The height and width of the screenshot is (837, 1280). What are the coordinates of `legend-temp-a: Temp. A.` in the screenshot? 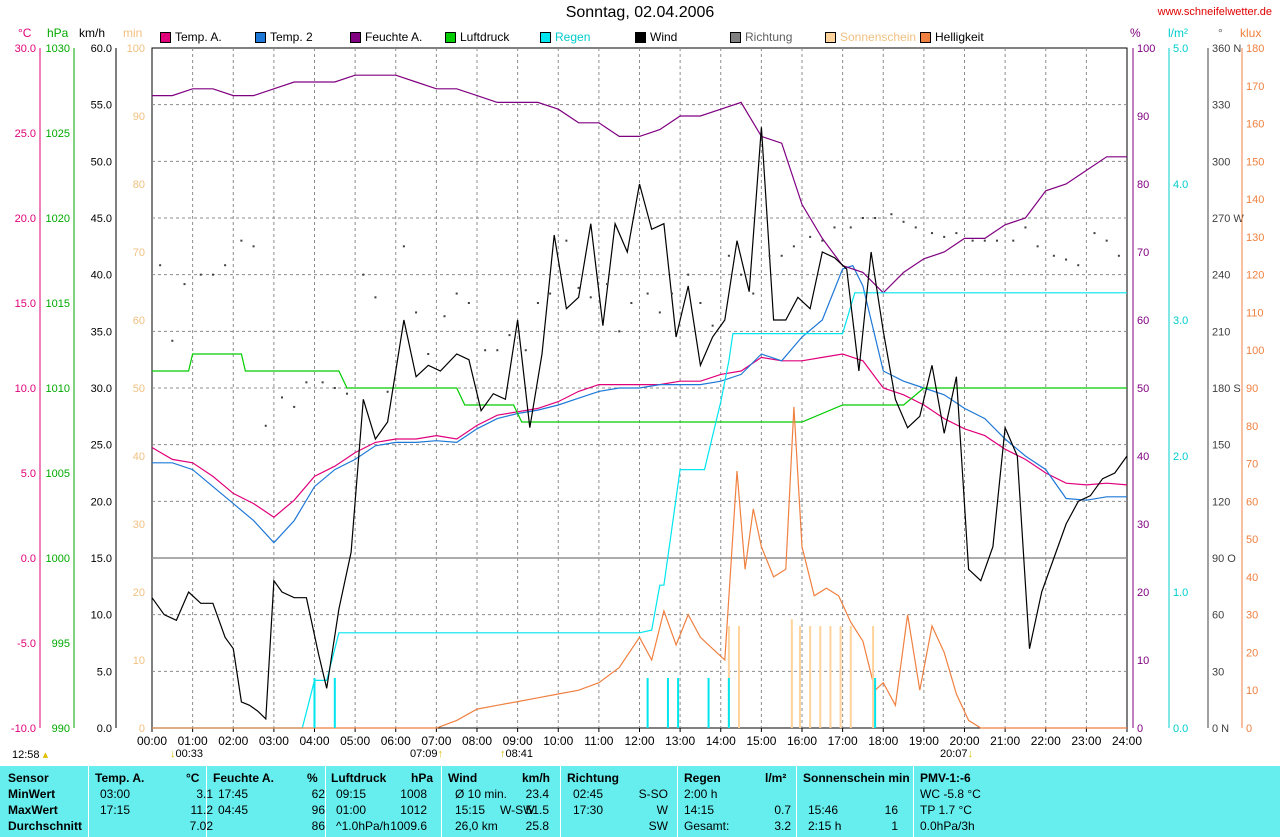 It's located at (191, 37).